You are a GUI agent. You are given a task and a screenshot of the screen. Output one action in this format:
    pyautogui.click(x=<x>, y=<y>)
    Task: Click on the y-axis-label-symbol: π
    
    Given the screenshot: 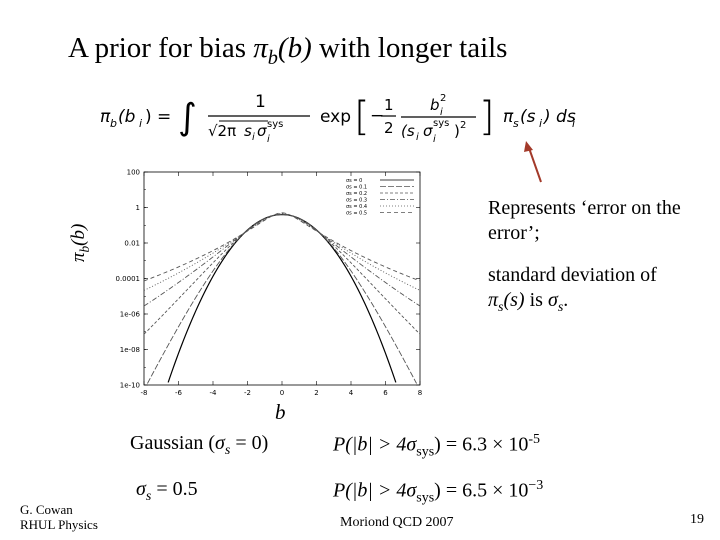 What is the action you would take?
    pyautogui.click(x=78, y=257)
    